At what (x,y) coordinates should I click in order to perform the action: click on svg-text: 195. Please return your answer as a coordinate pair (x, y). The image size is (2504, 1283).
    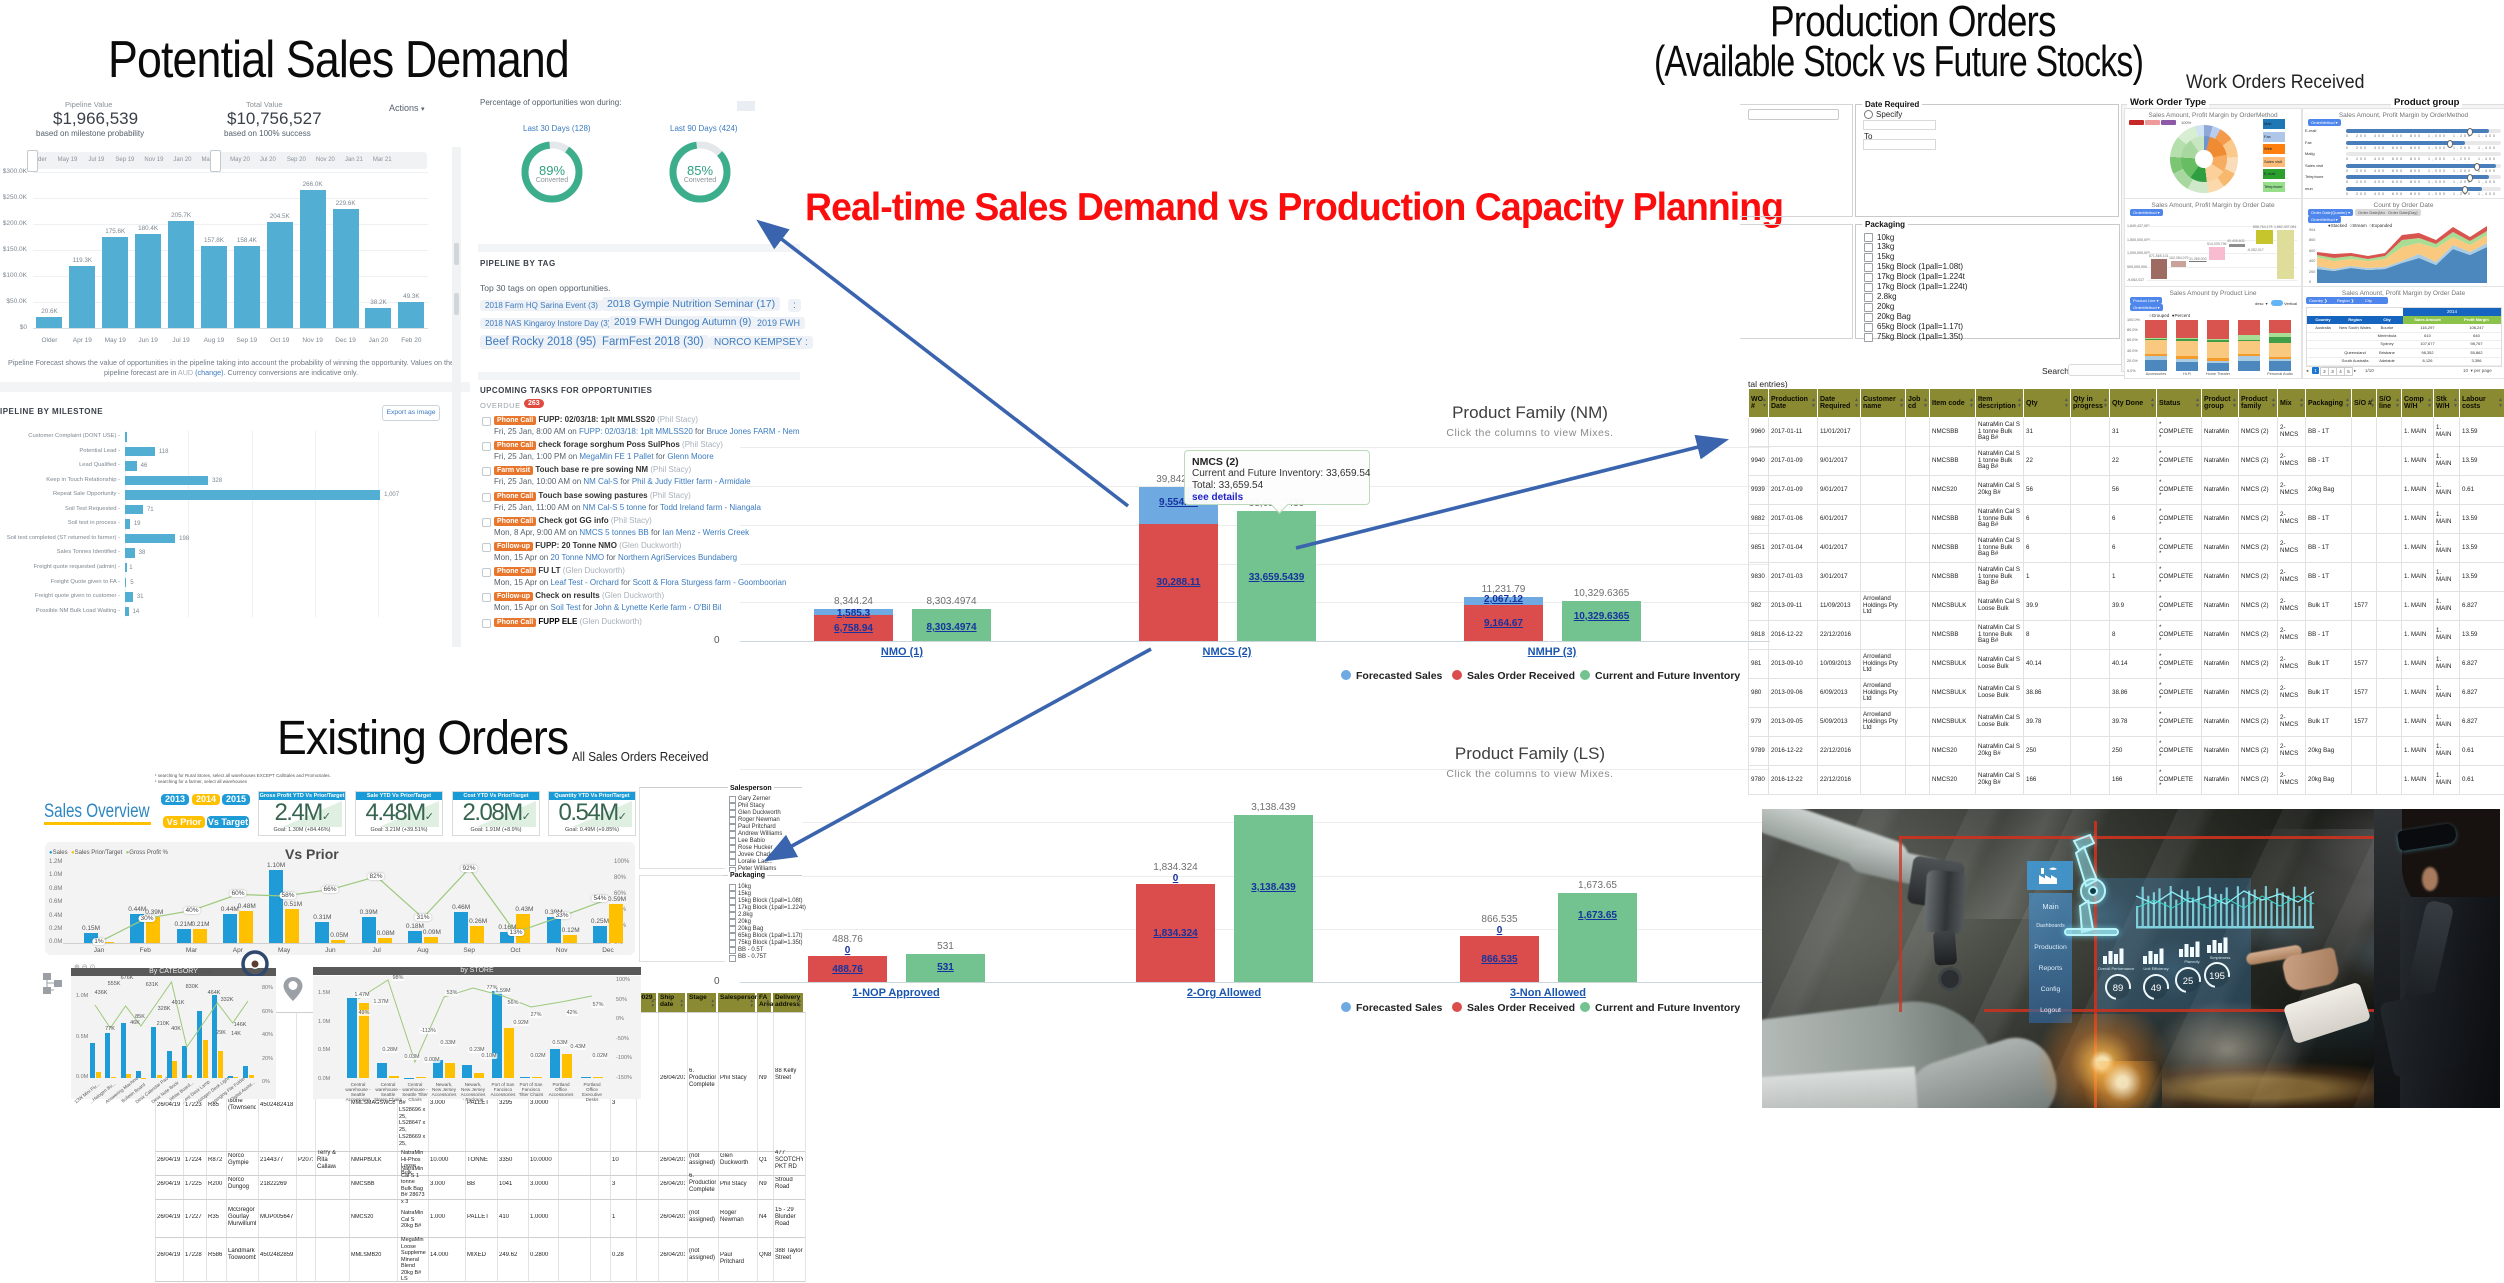
    Looking at the image, I should click on (2217, 976).